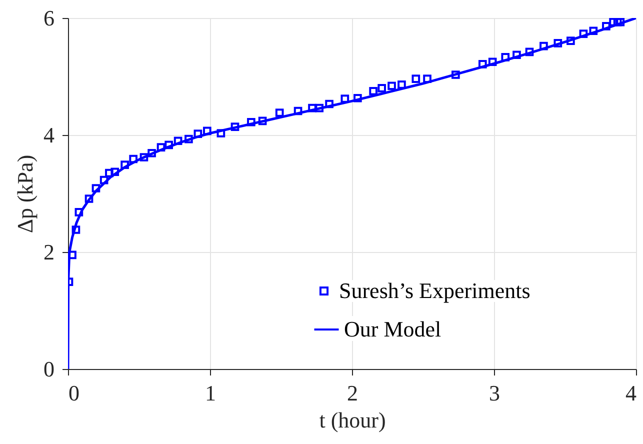 This screenshot has width=643, height=444. What do you see at coordinates (74, 393) in the screenshot?
I see `x-tick-label: 0` at bounding box center [74, 393].